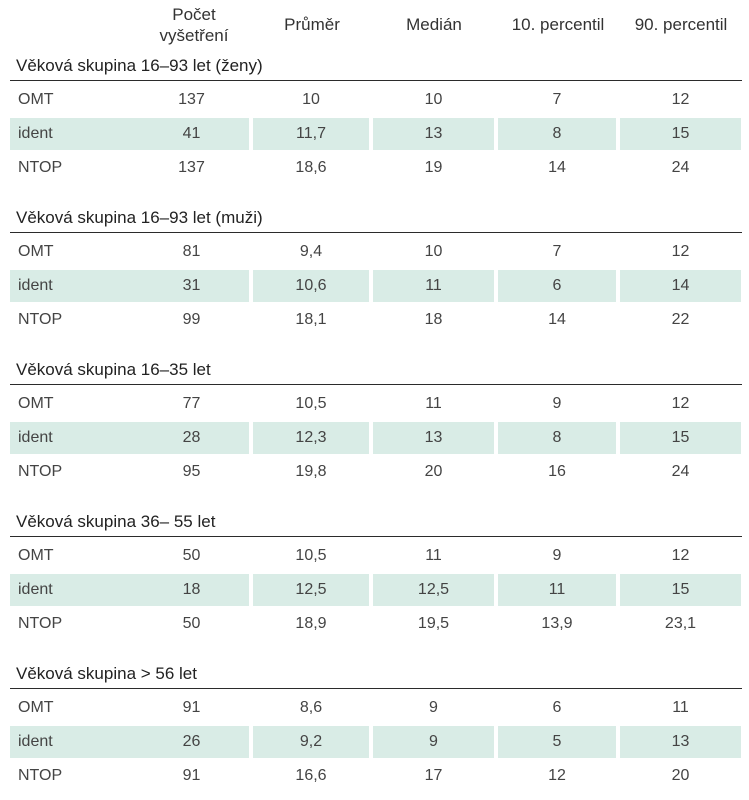 This screenshot has width=749, height=800. I want to click on cell-p10: 13,9, so click(557, 623).